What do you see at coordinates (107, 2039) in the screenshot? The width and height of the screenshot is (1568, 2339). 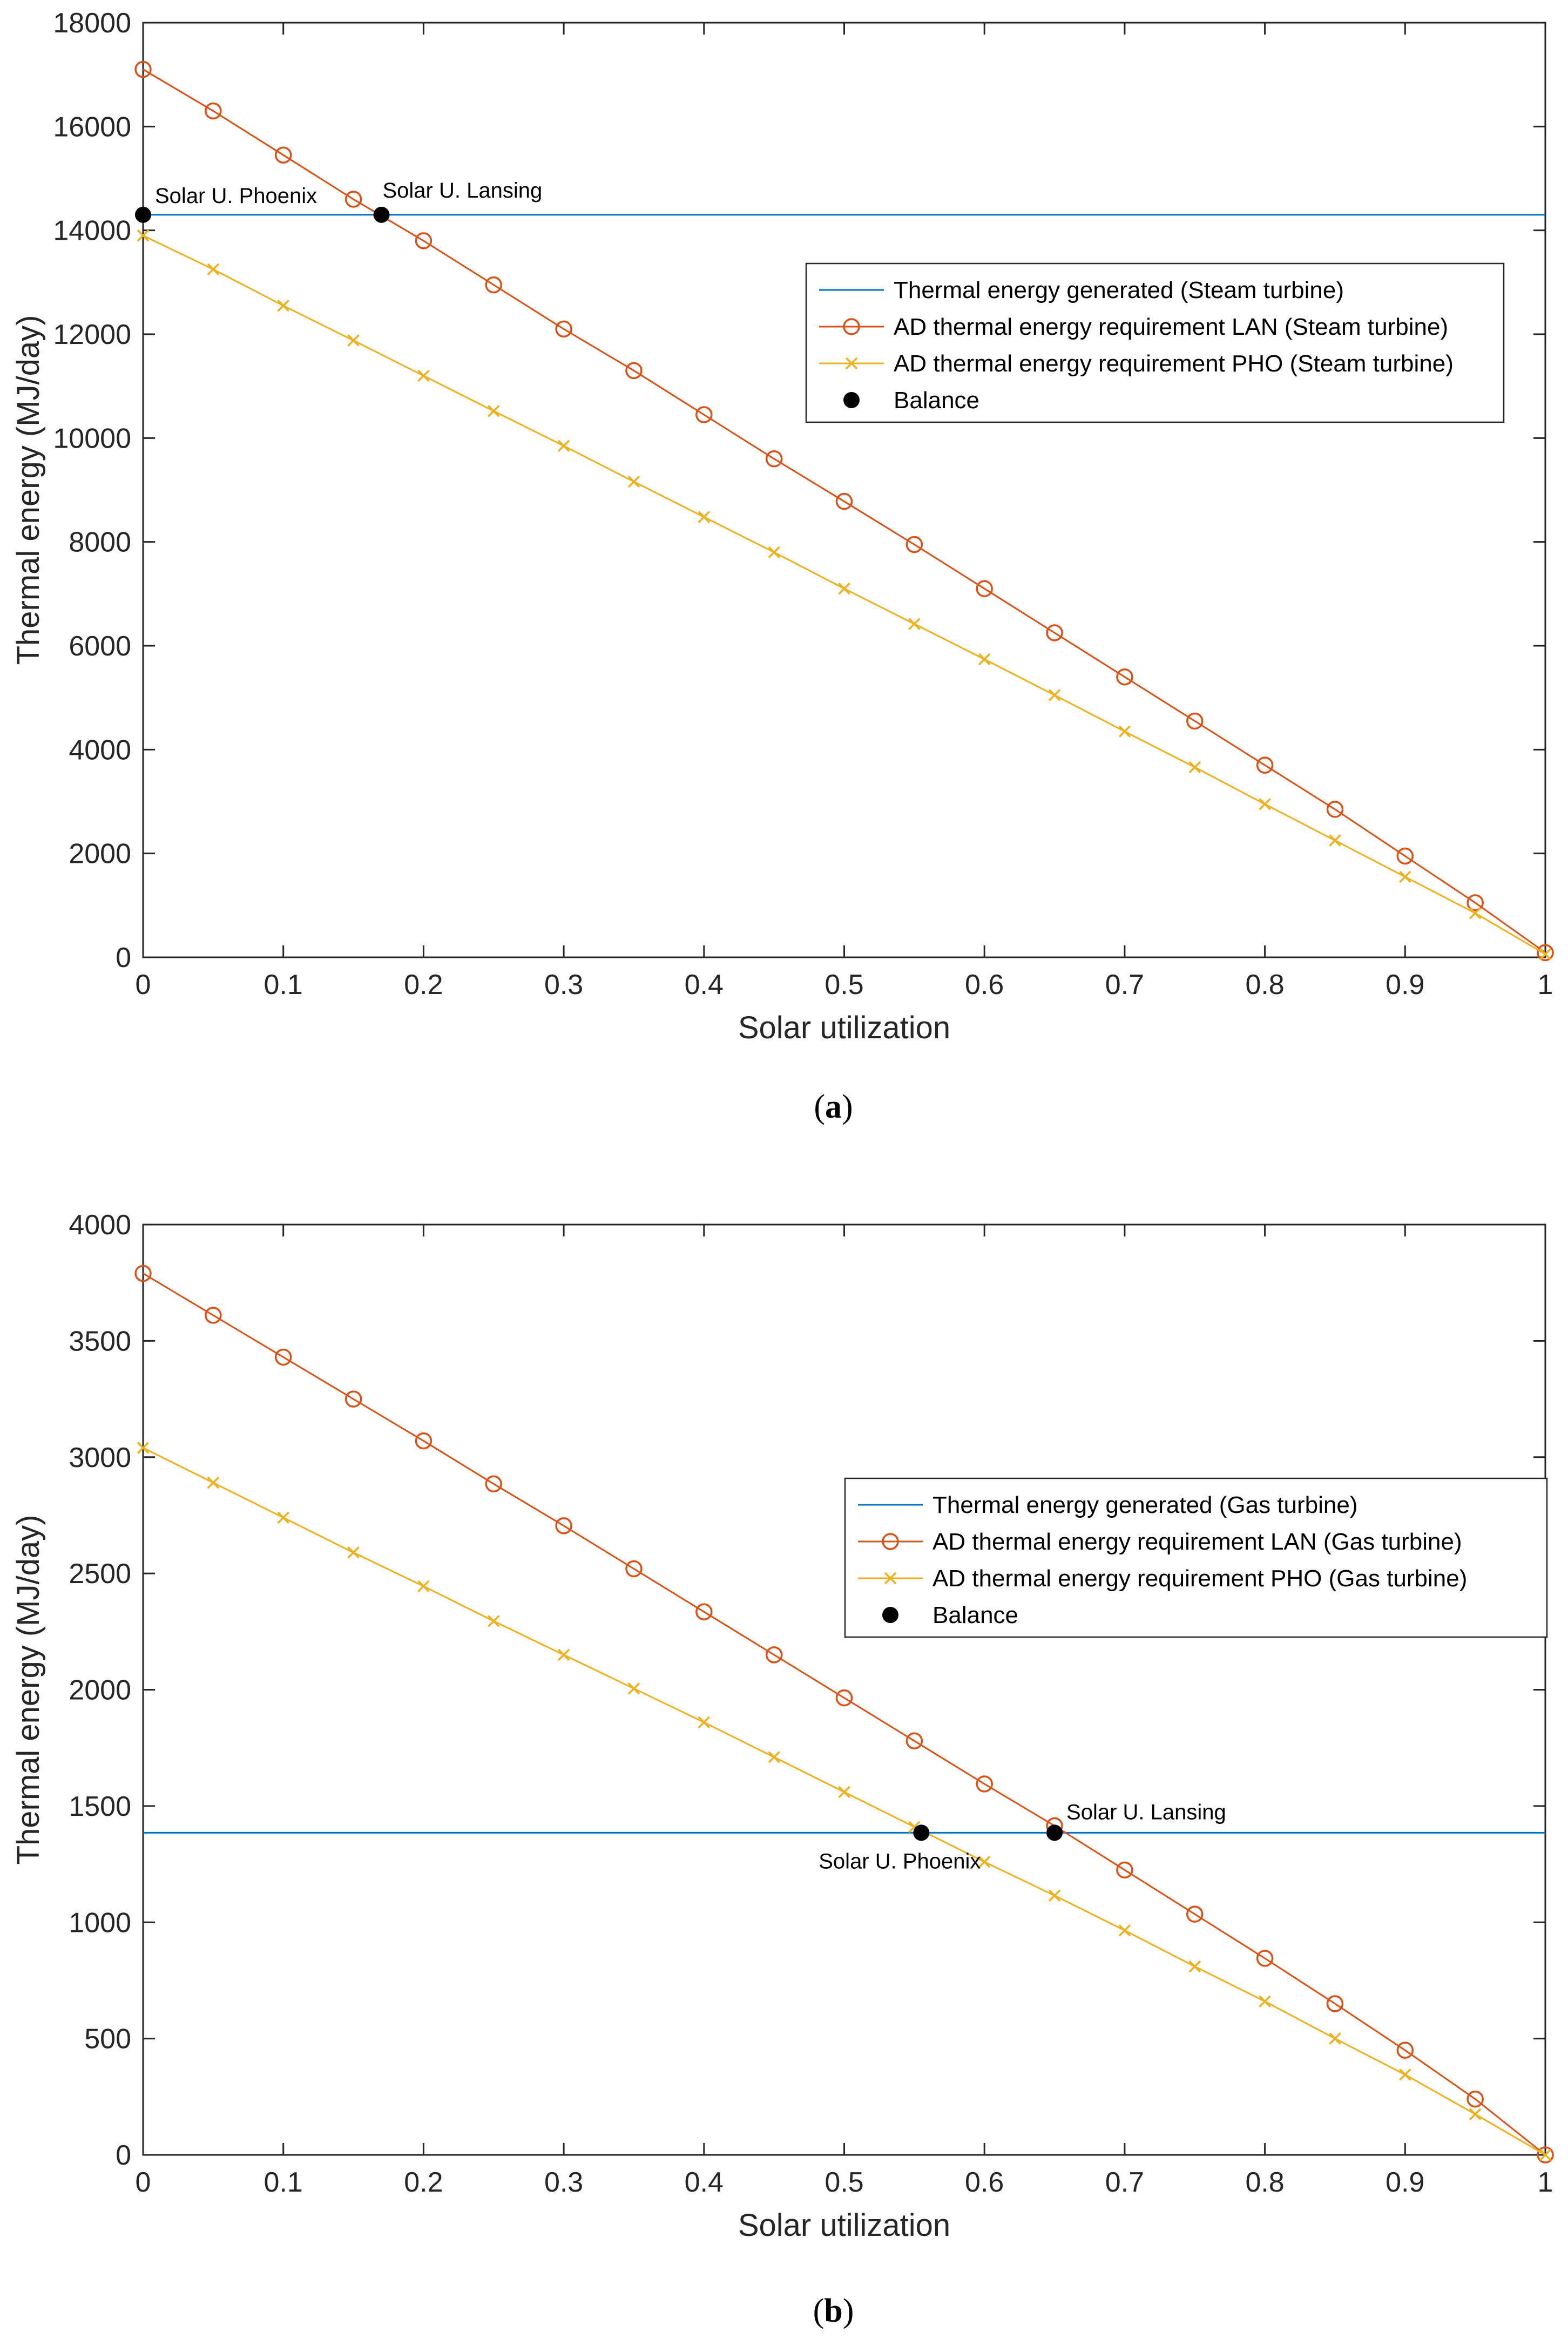 I see `y-tick-label: 500` at bounding box center [107, 2039].